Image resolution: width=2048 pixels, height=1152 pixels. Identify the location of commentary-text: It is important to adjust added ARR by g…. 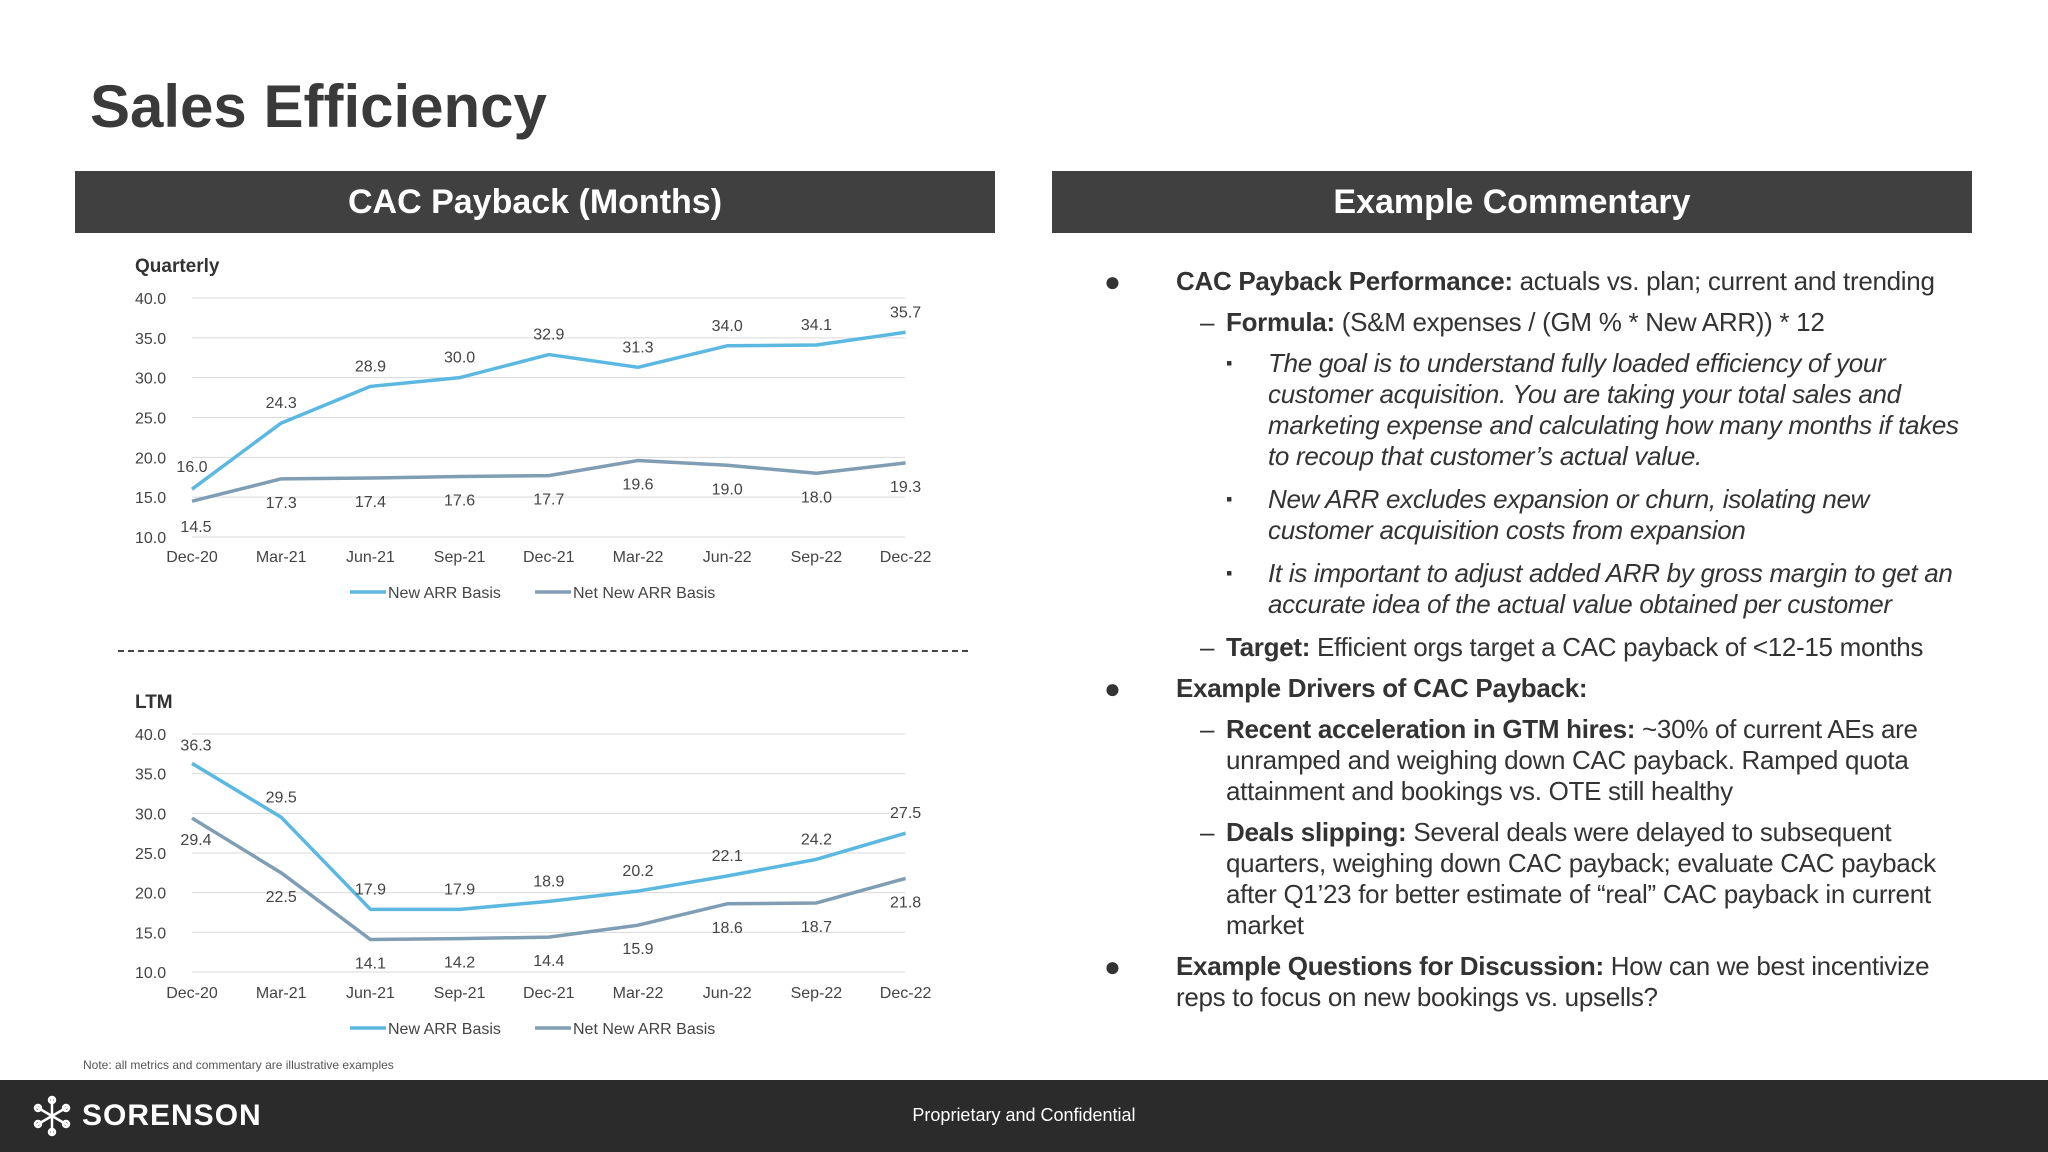
(1610, 588).